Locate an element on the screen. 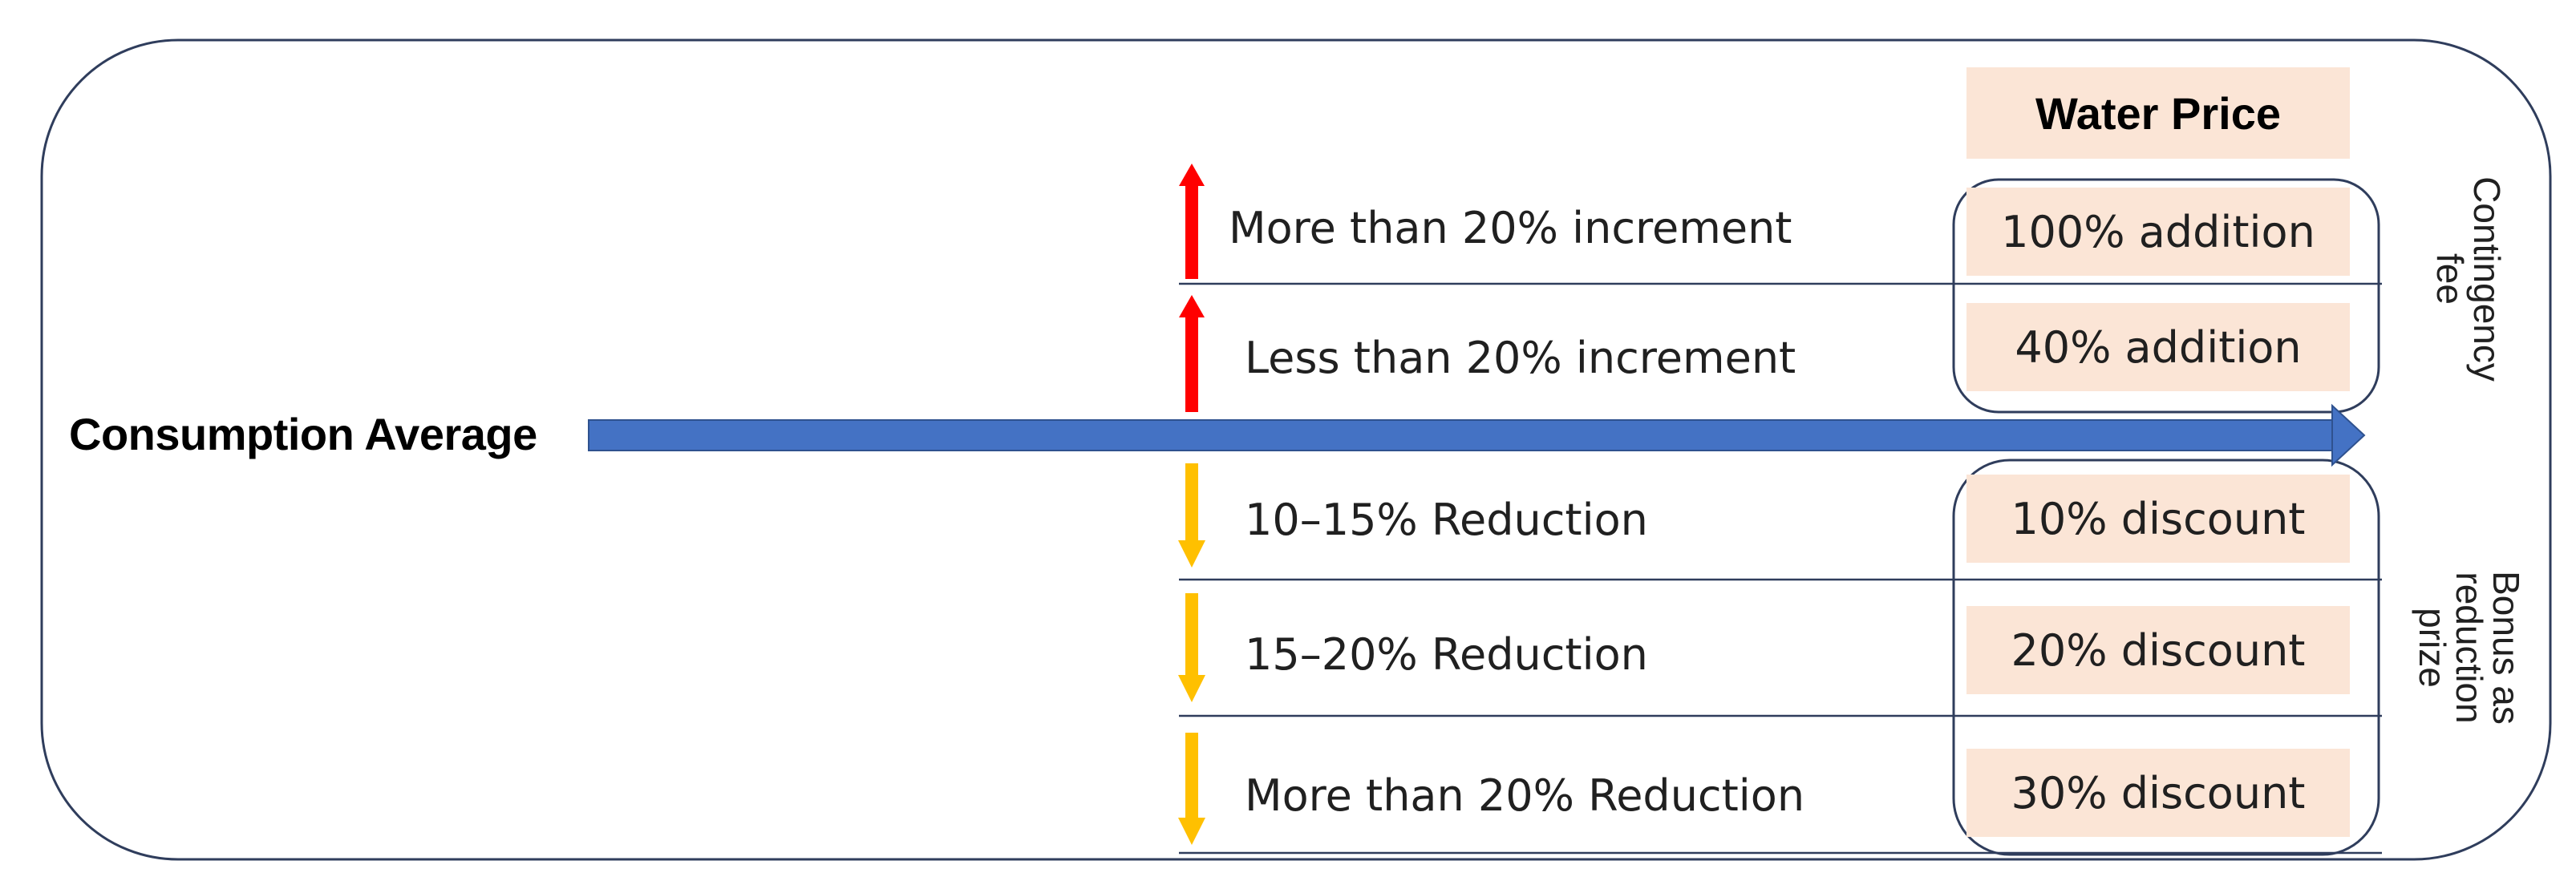 The image size is (2576, 889). price-box-10-discount: 10% discount is located at coordinates (2158, 519).